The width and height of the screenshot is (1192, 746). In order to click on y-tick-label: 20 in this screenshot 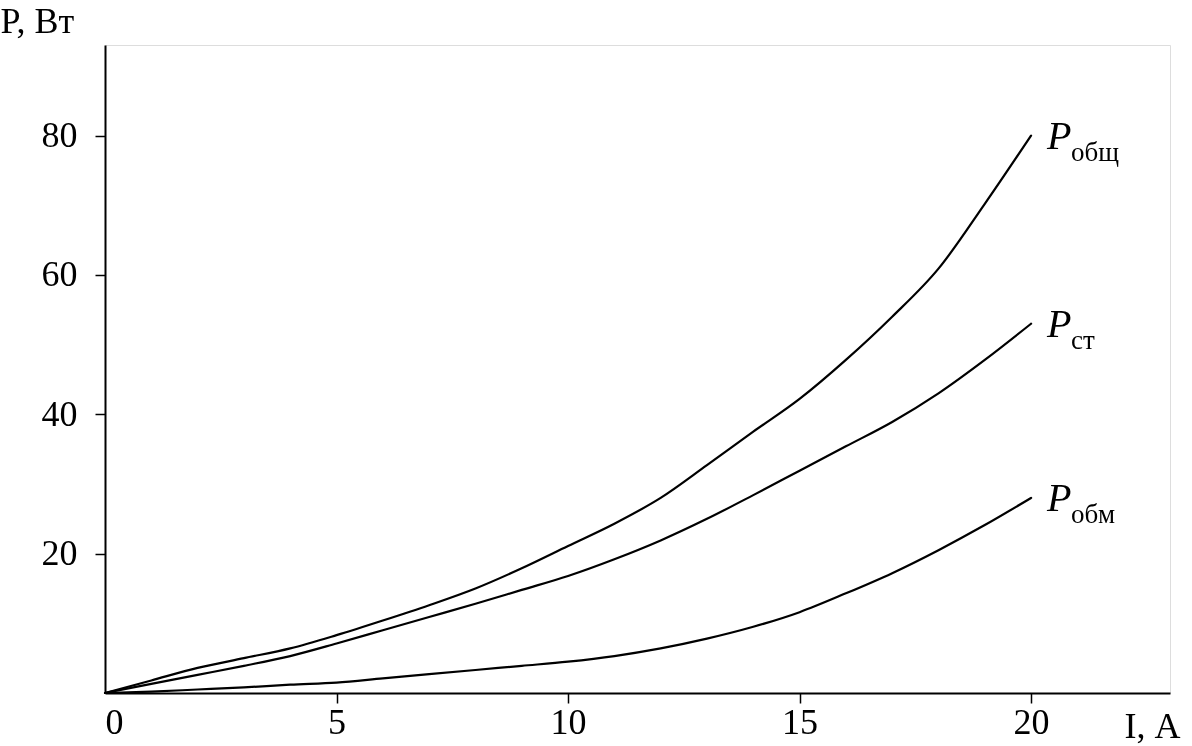, I will do `click(59, 553)`.